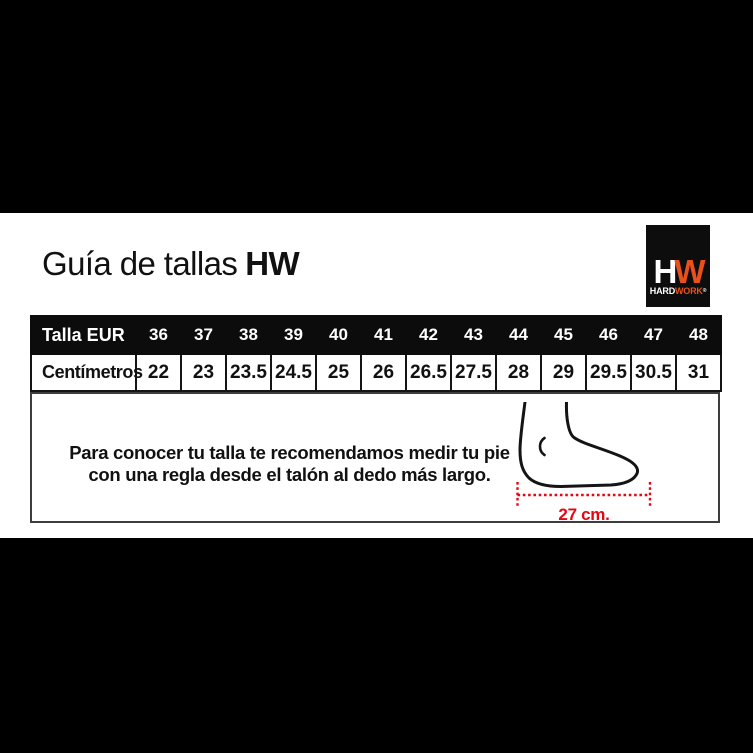  What do you see at coordinates (665, 271) in the screenshot?
I see `logo-letter-h: H` at bounding box center [665, 271].